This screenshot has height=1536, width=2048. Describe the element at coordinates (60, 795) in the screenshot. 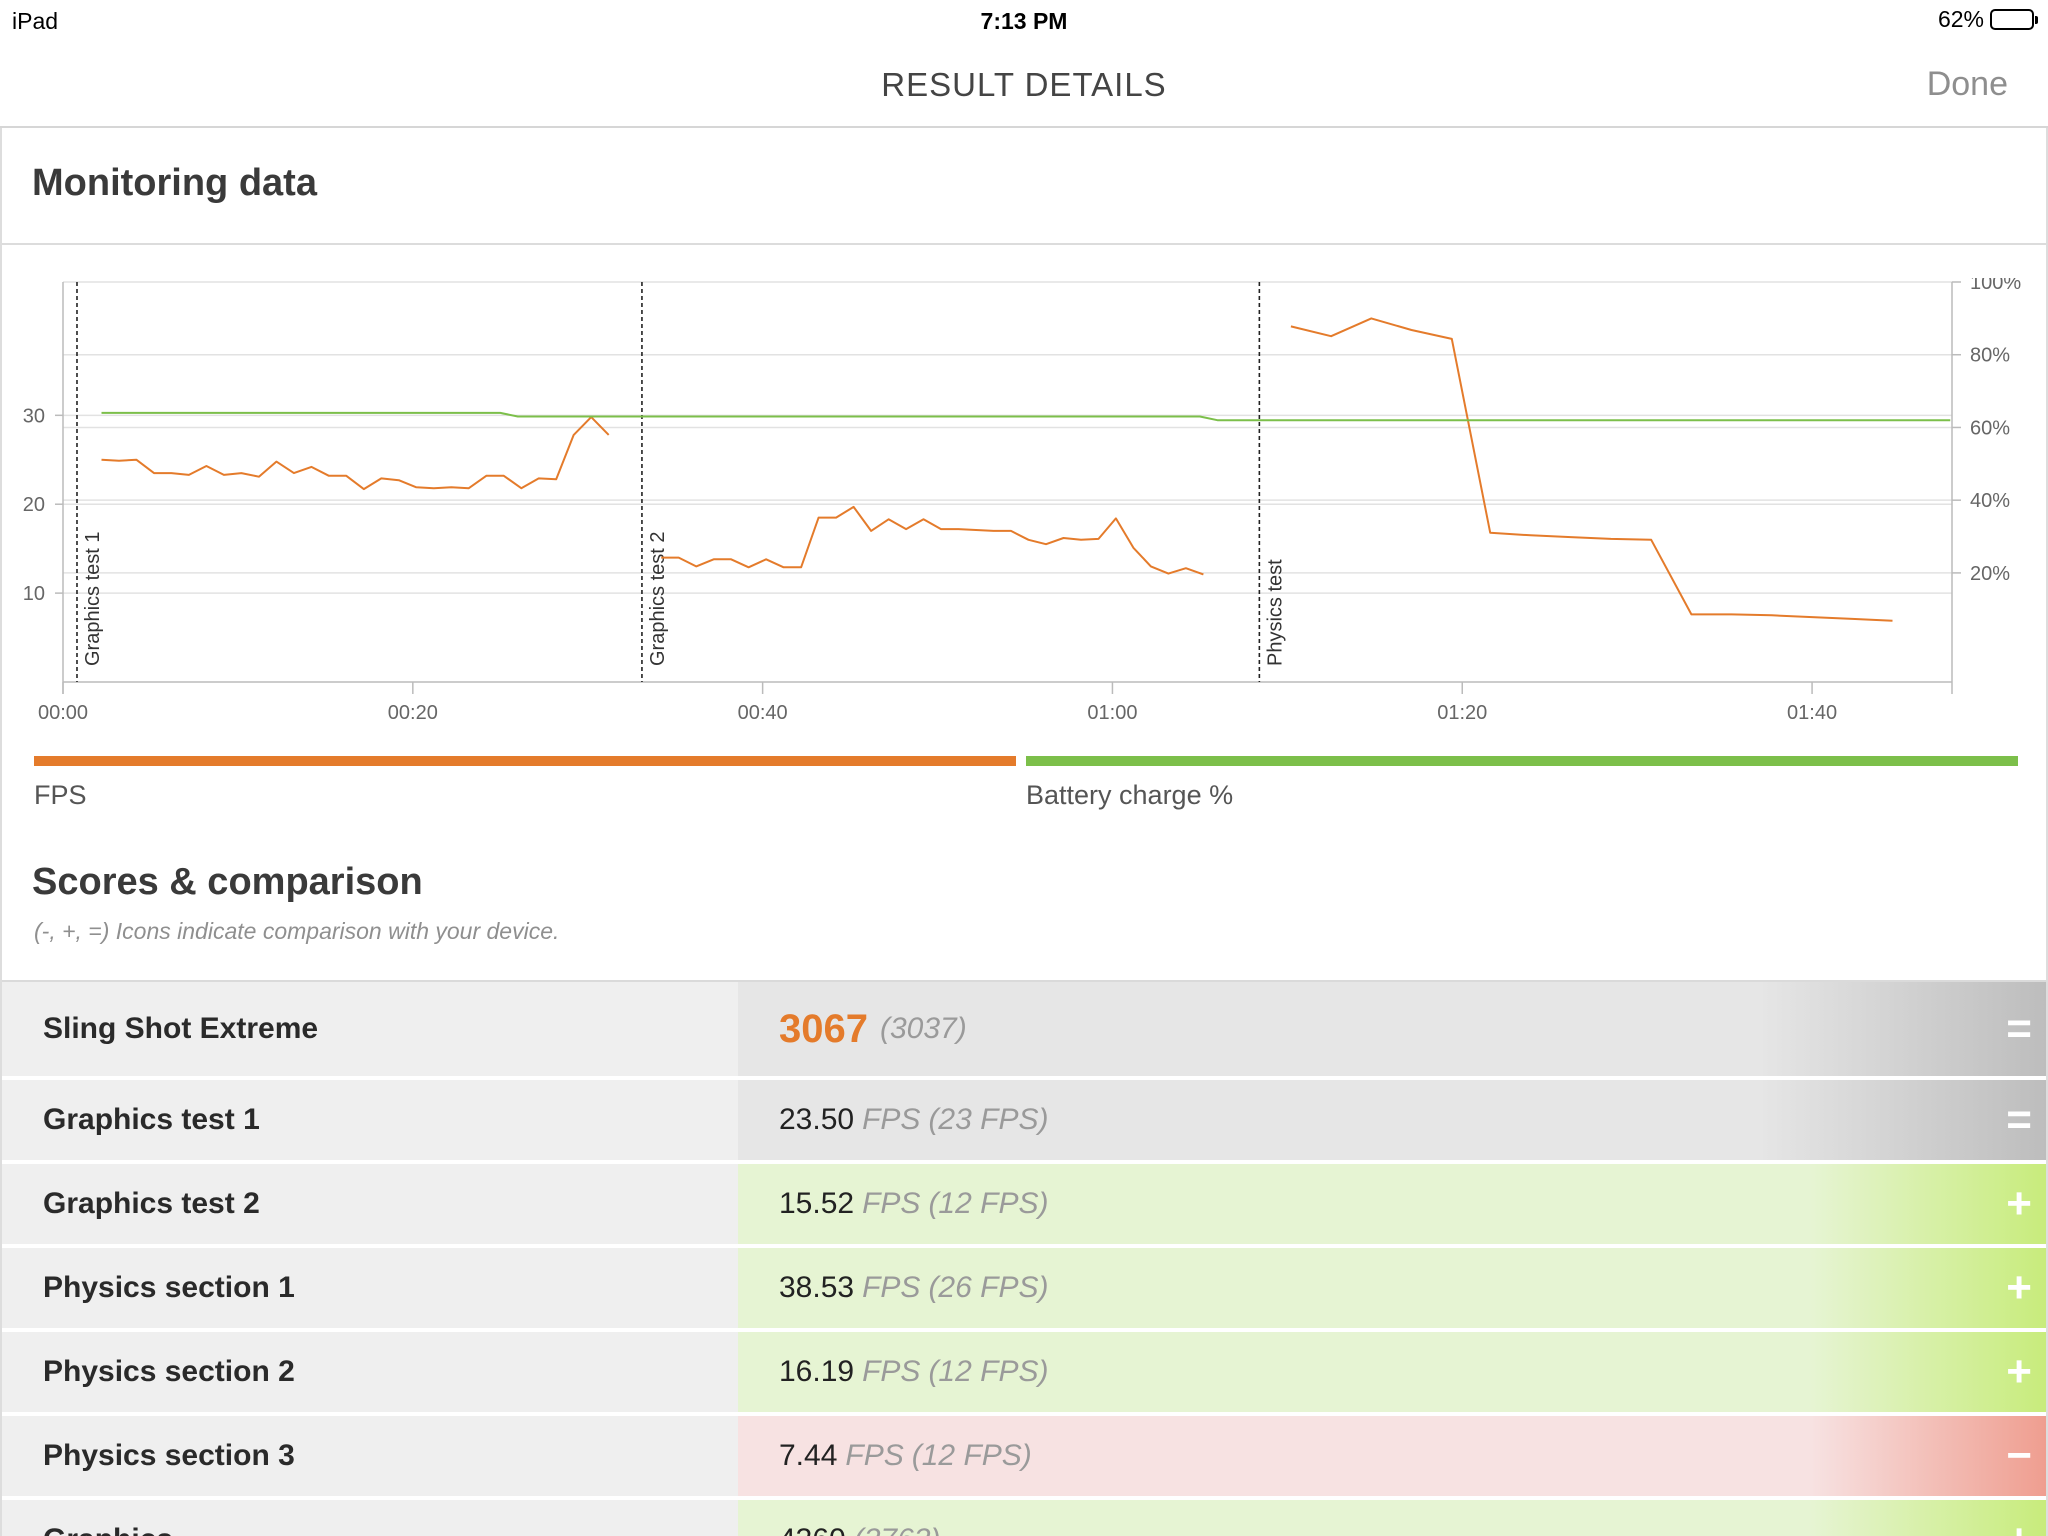

I see `legend-fps-label: FPS` at that location.